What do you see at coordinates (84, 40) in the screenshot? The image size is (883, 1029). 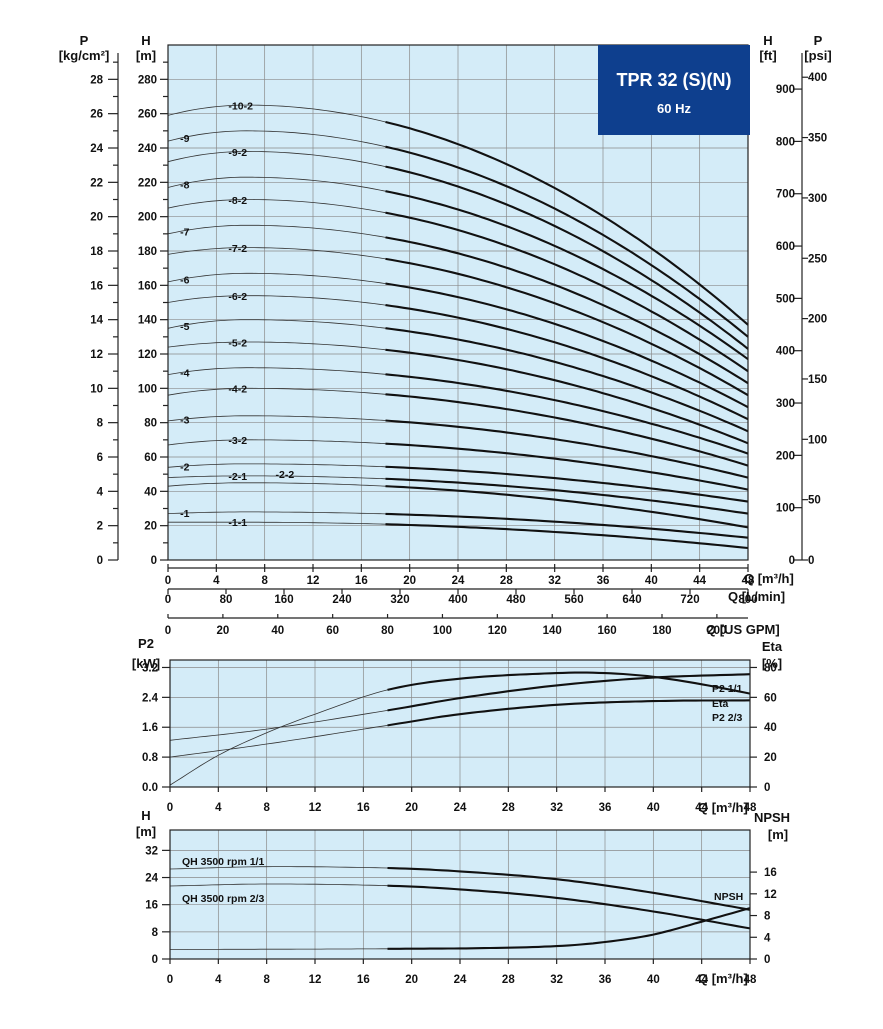 I see `p-axis-label: P` at bounding box center [84, 40].